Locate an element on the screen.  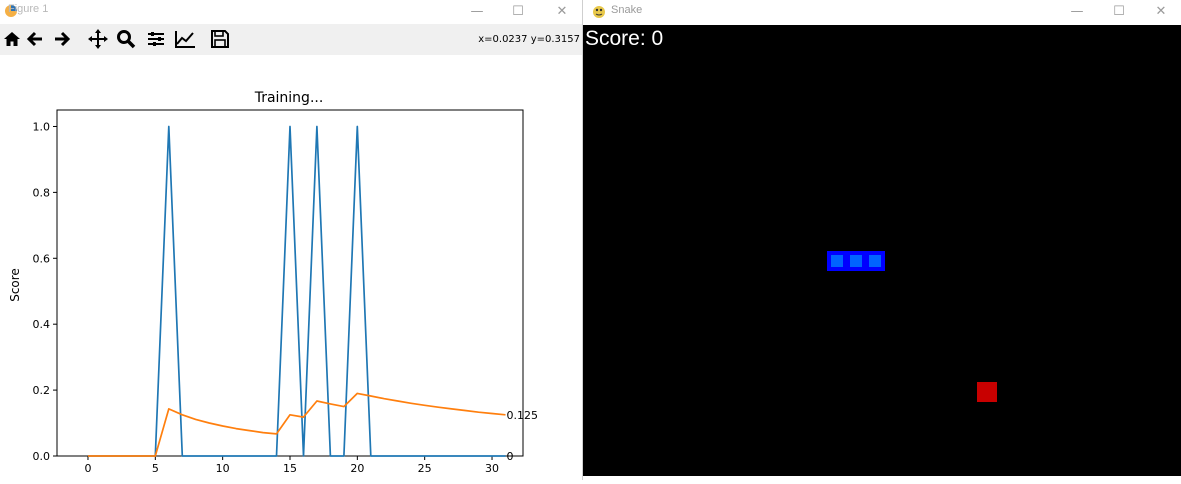
annotation-label: 0 is located at coordinates (509, 456).